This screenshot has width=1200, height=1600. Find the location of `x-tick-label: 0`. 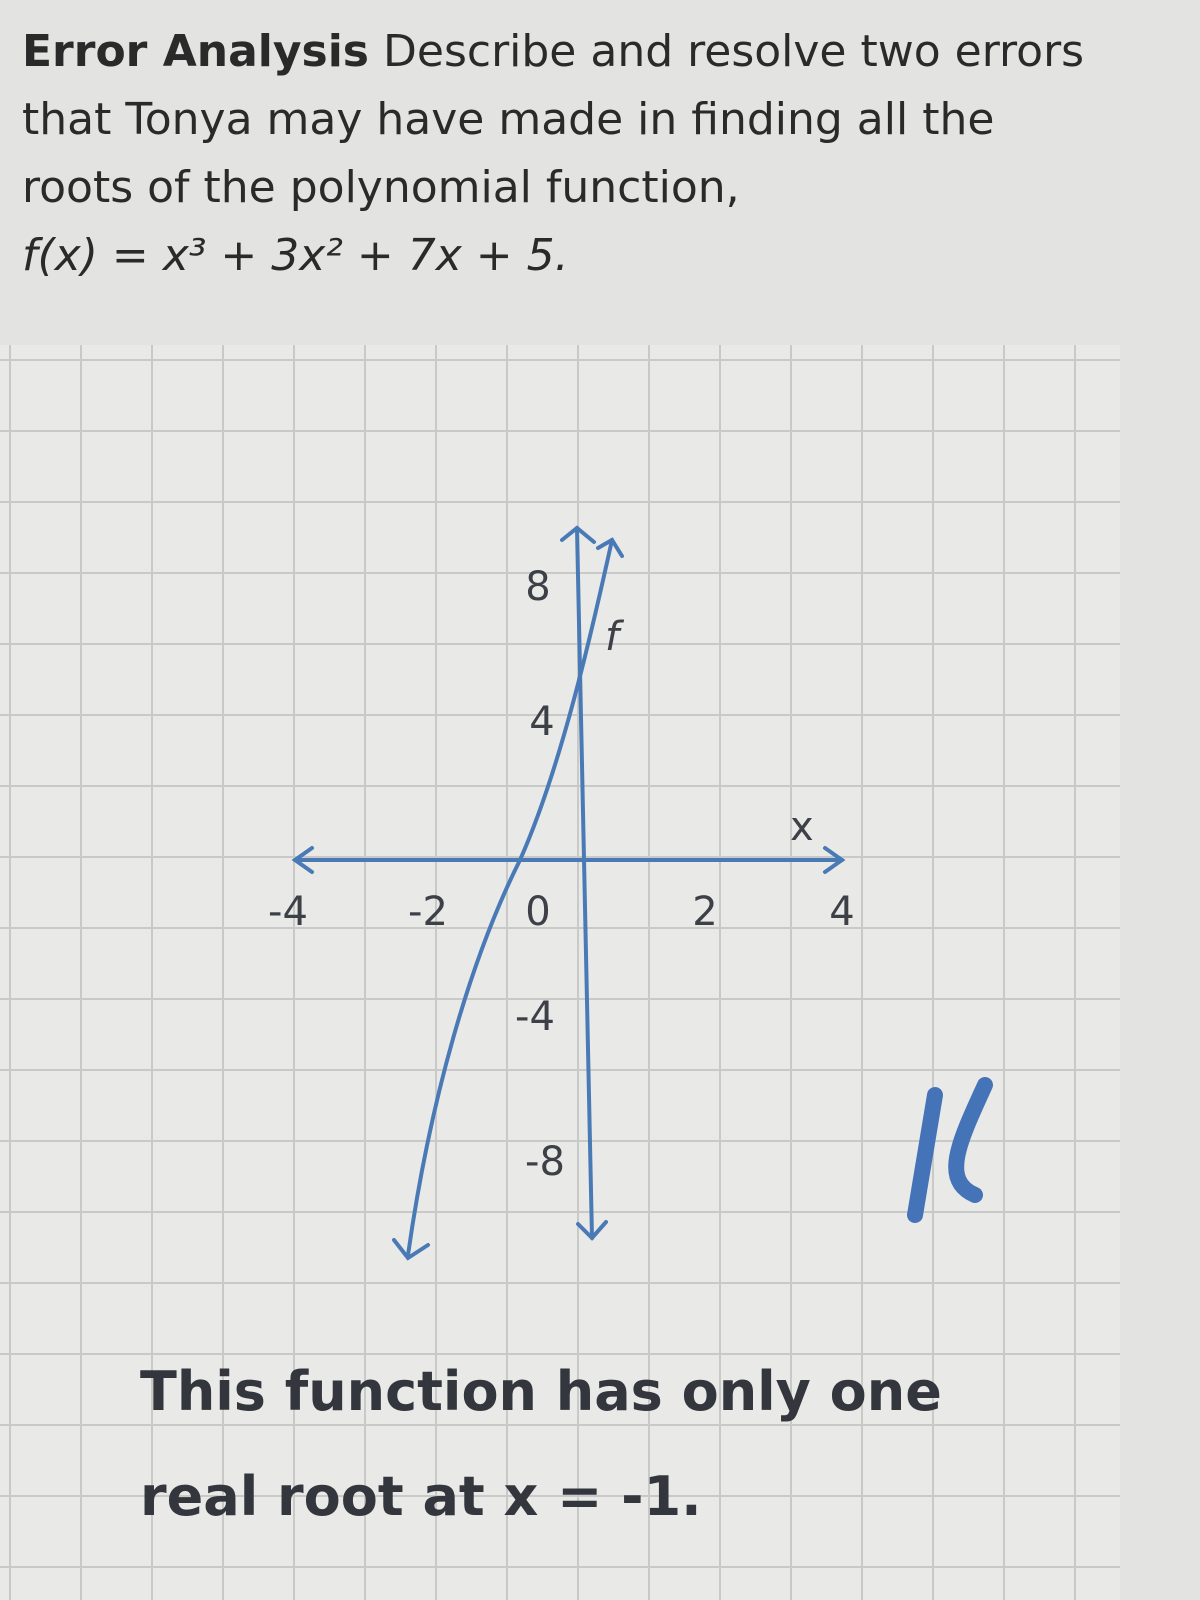

x-tick-label: 0 is located at coordinates (537, 912).